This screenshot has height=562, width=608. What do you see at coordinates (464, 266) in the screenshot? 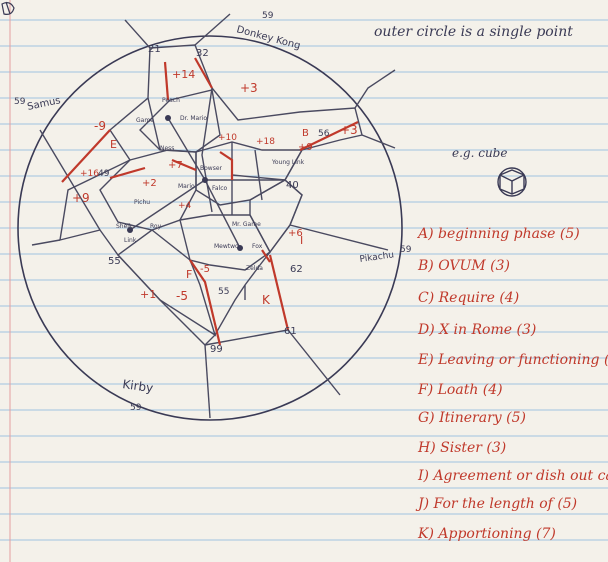
I see `clue-b: B) OVUM (3)` at bounding box center [464, 266].